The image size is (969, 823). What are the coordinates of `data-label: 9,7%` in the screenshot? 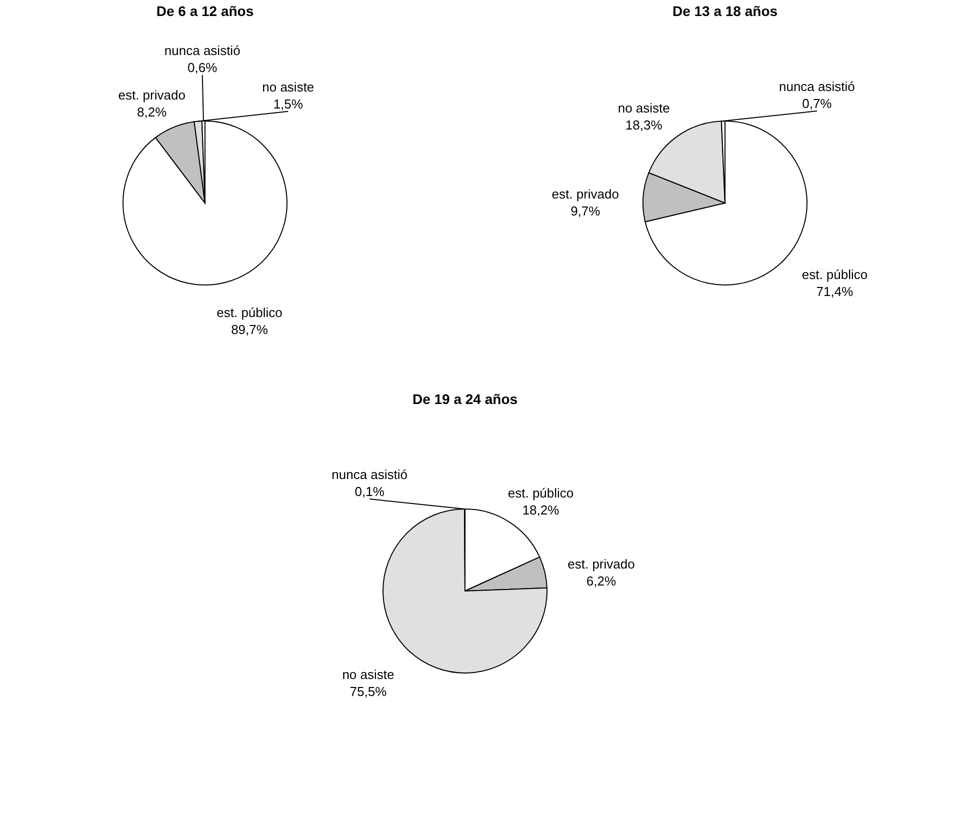 It's located at (585, 210).